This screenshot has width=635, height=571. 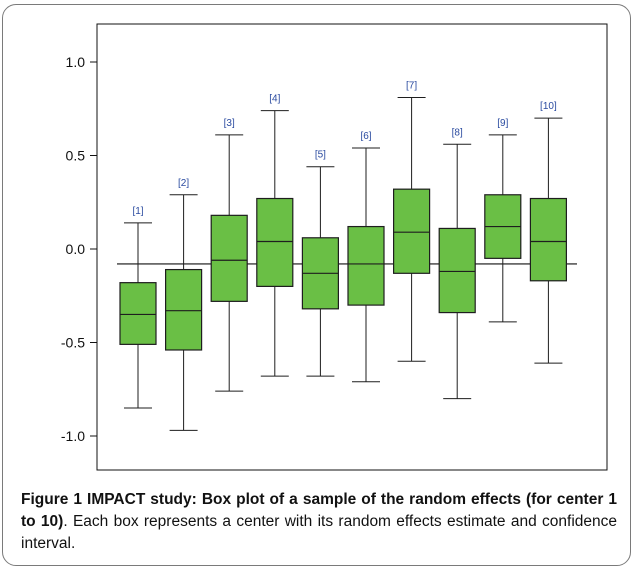 What do you see at coordinates (183, 183) in the screenshot?
I see `box-label: [2]` at bounding box center [183, 183].